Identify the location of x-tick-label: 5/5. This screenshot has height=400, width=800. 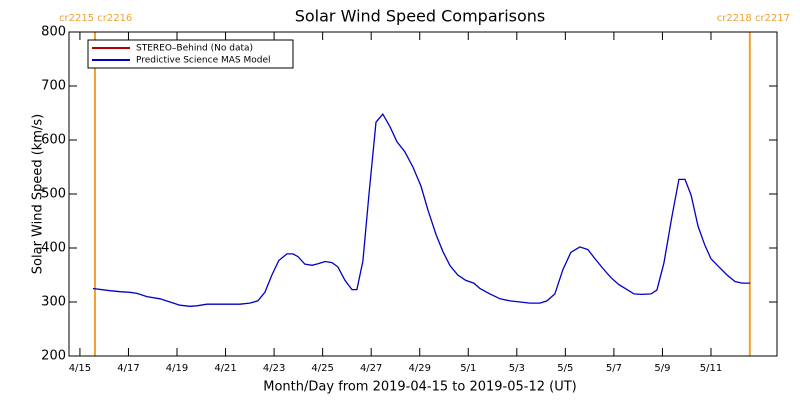
(565, 368).